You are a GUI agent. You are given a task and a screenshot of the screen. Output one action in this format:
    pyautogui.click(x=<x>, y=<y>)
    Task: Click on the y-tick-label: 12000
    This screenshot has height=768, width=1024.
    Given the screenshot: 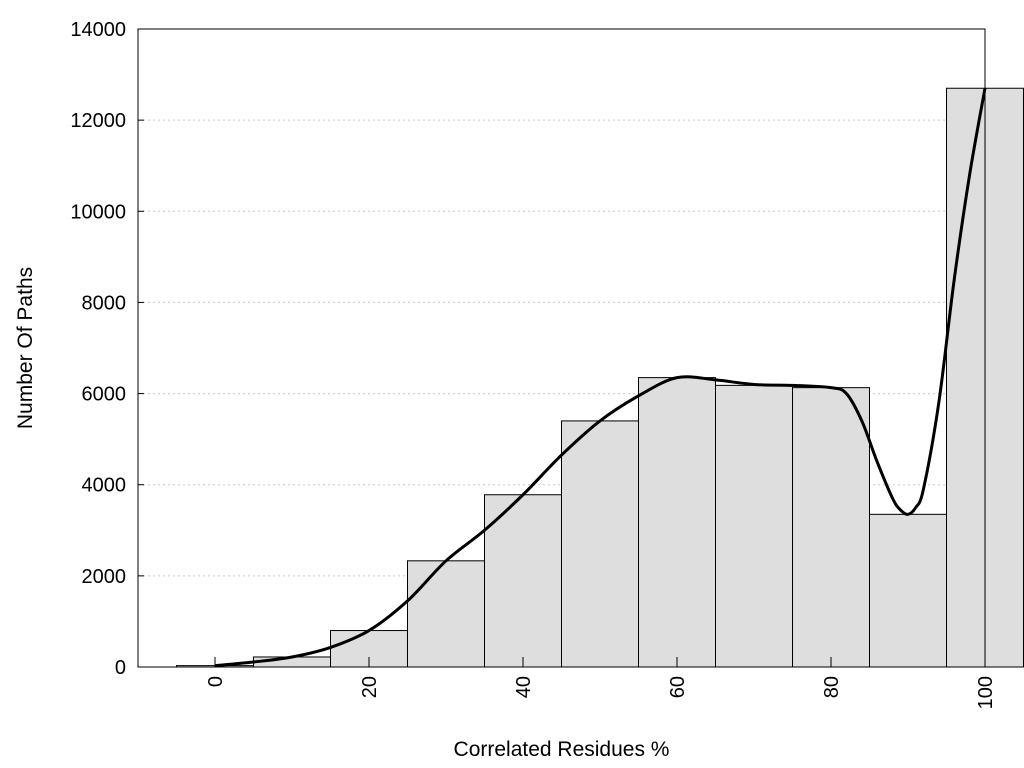 What is the action you would take?
    pyautogui.click(x=98, y=121)
    